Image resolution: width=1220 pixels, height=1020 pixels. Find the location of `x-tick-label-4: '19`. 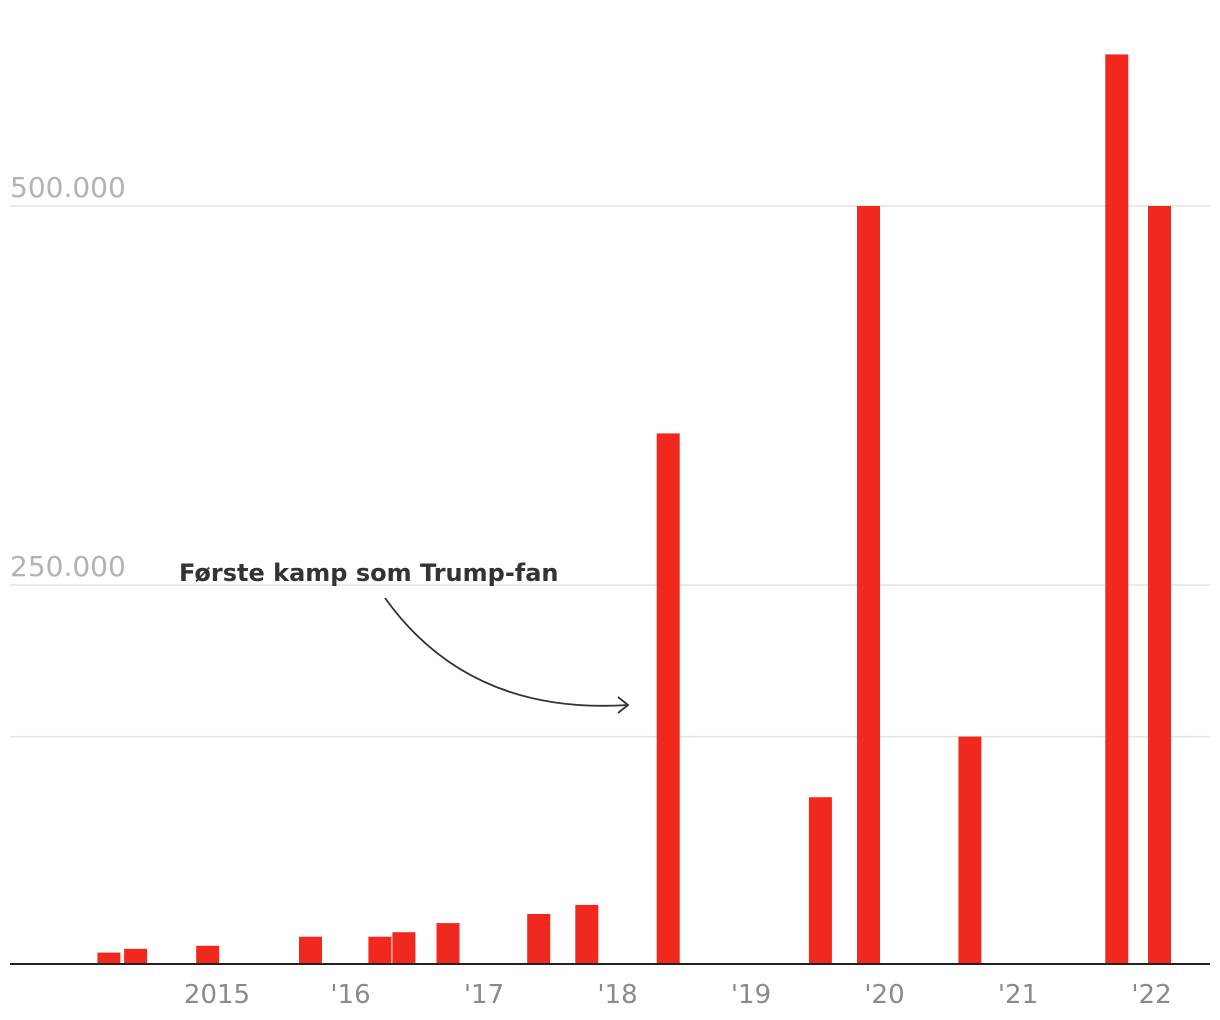

x-tick-label-4: '19 is located at coordinates (751, 995).